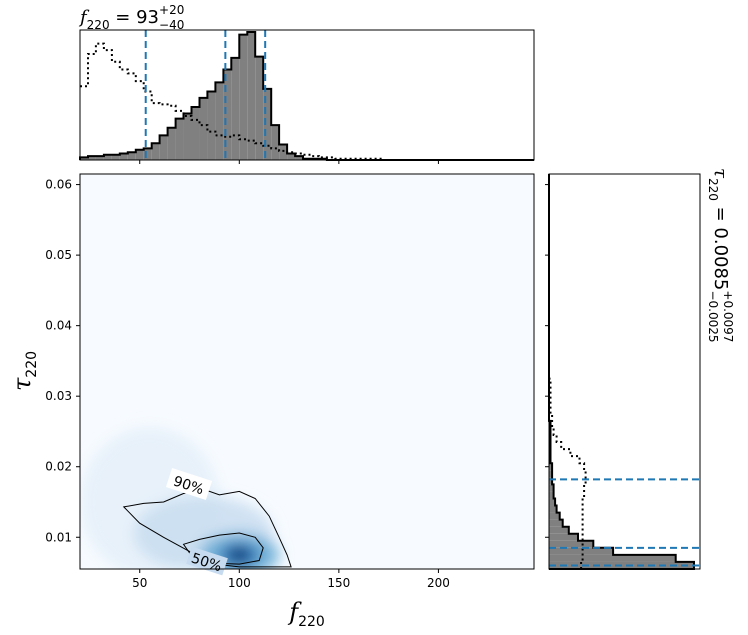  I want to click on y-tick-label: 0.03, so click(58, 396).